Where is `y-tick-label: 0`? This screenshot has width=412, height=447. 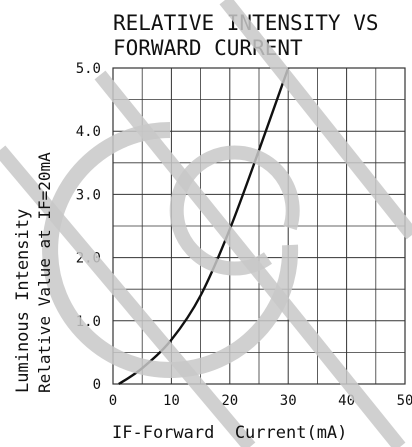 y-tick-label: 0 is located at coordinates (97, 385).